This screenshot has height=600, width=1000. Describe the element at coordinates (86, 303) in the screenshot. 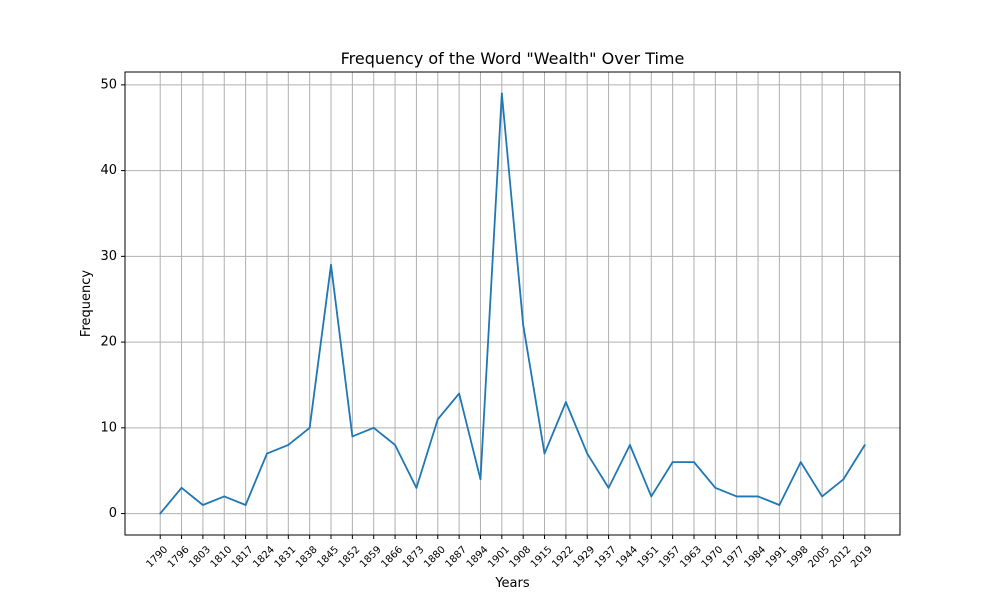

I see `y-axis-label: Frequency` at that location.